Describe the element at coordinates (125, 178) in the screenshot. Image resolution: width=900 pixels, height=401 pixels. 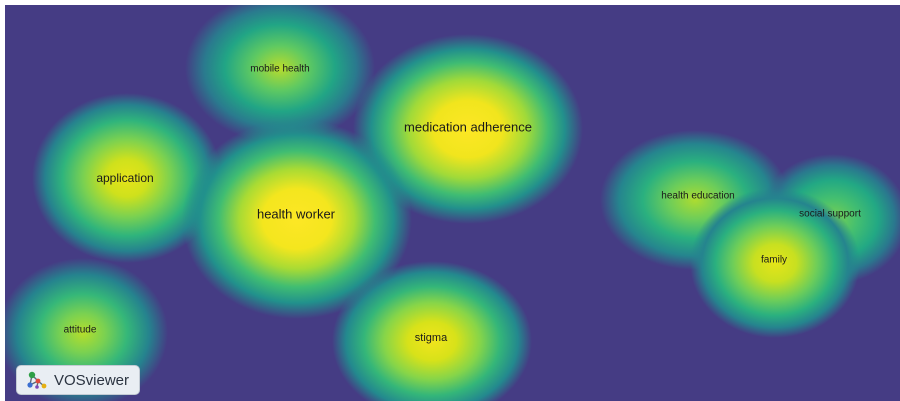
I see `term-label-application: application` at that location.